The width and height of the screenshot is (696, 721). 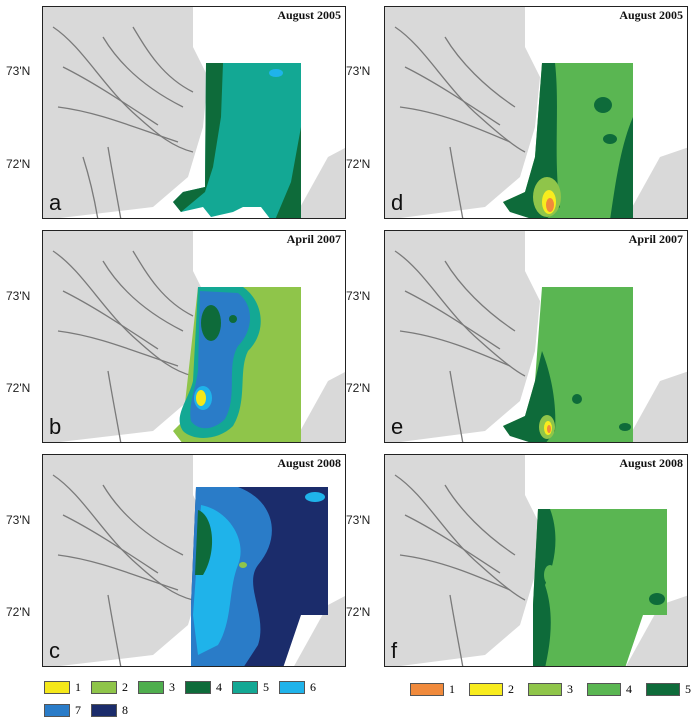 I want to click on legend-left-row-2: 7 8, so click(x=91, y=710).